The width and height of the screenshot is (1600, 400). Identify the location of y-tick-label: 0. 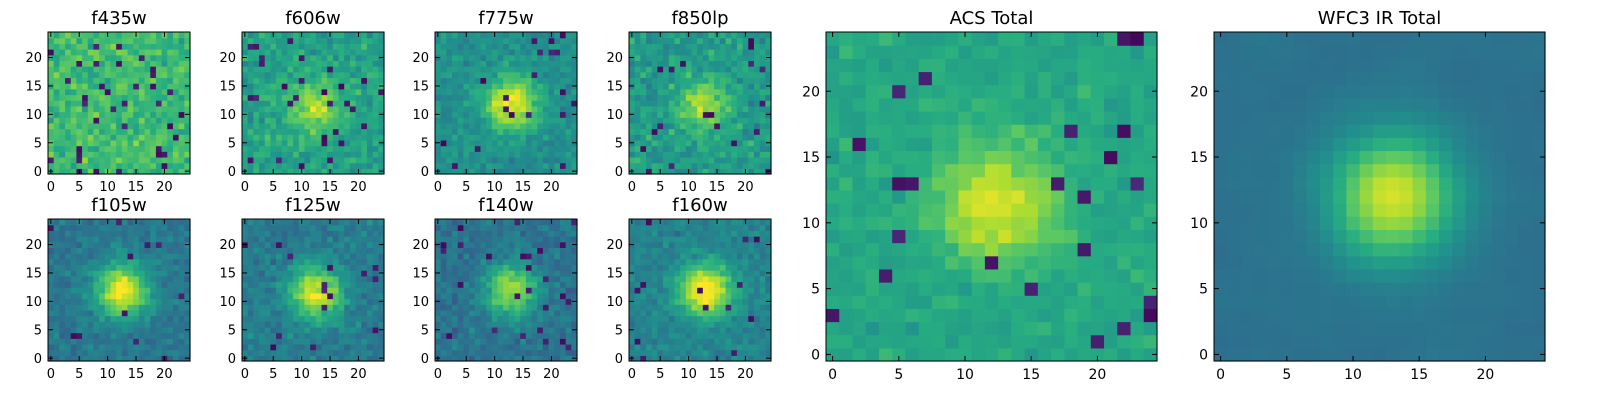
(425, 172).